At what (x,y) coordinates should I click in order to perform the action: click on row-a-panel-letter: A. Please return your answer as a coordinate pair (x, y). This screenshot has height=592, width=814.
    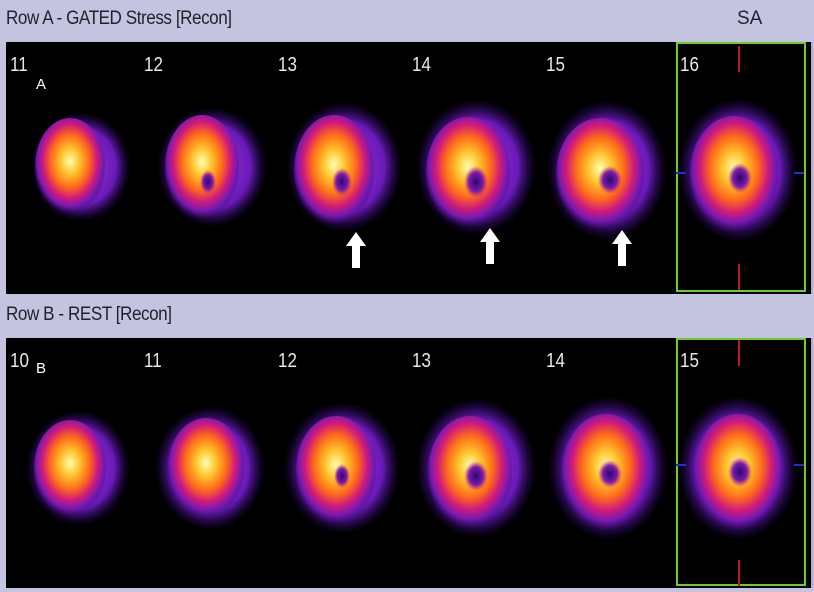
    Looking at the image, I should click on (41, 84).